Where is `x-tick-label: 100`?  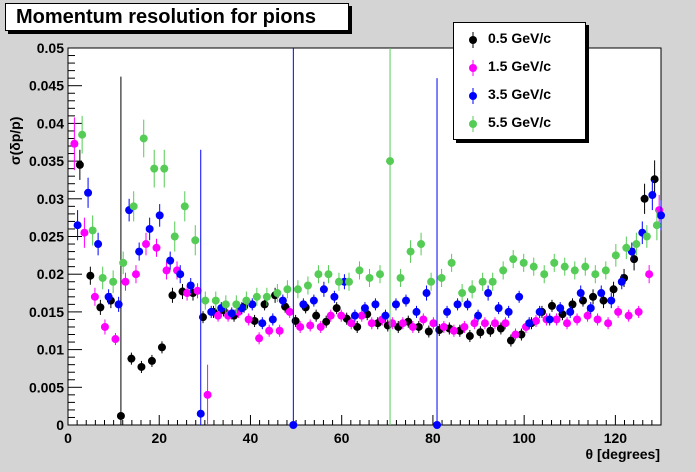 x-tick-label: 100 is located at coordinates (524, 438).